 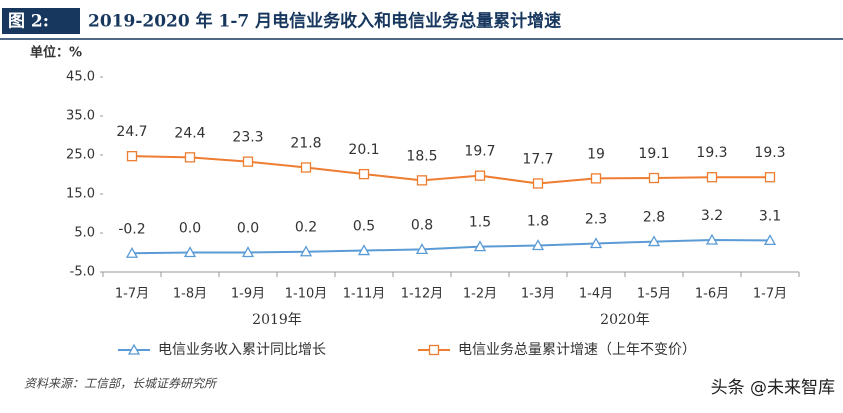 What do you see at coordinates (80, 77) in the screenshot?
I see `y-tick-label: 45.0` at bounding box center [80, 77].